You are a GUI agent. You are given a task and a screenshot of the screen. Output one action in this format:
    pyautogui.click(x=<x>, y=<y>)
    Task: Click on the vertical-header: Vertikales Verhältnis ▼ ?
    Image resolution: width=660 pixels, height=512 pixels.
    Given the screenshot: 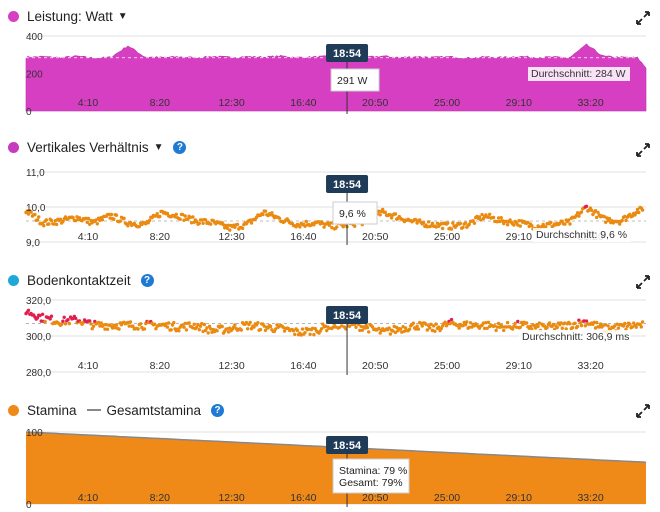 What is the action you would take?
    pyautogui.click(x=97, y=147)
    